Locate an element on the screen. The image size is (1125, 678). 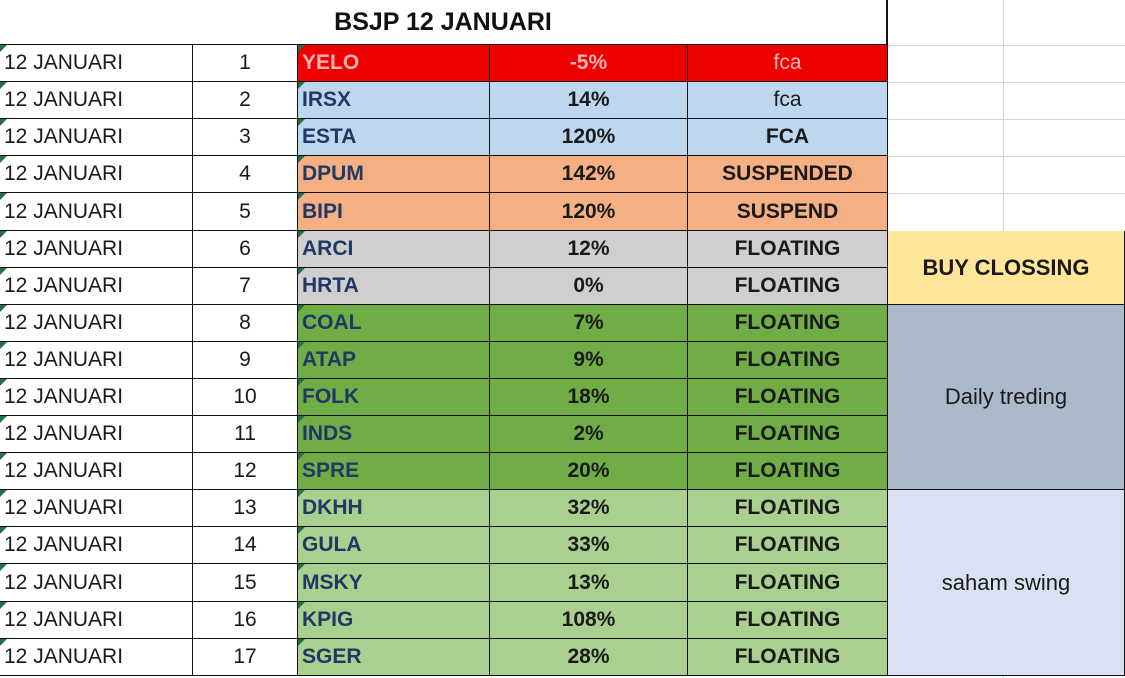
cell-pct: 20% is located at coordinates (589, 471).